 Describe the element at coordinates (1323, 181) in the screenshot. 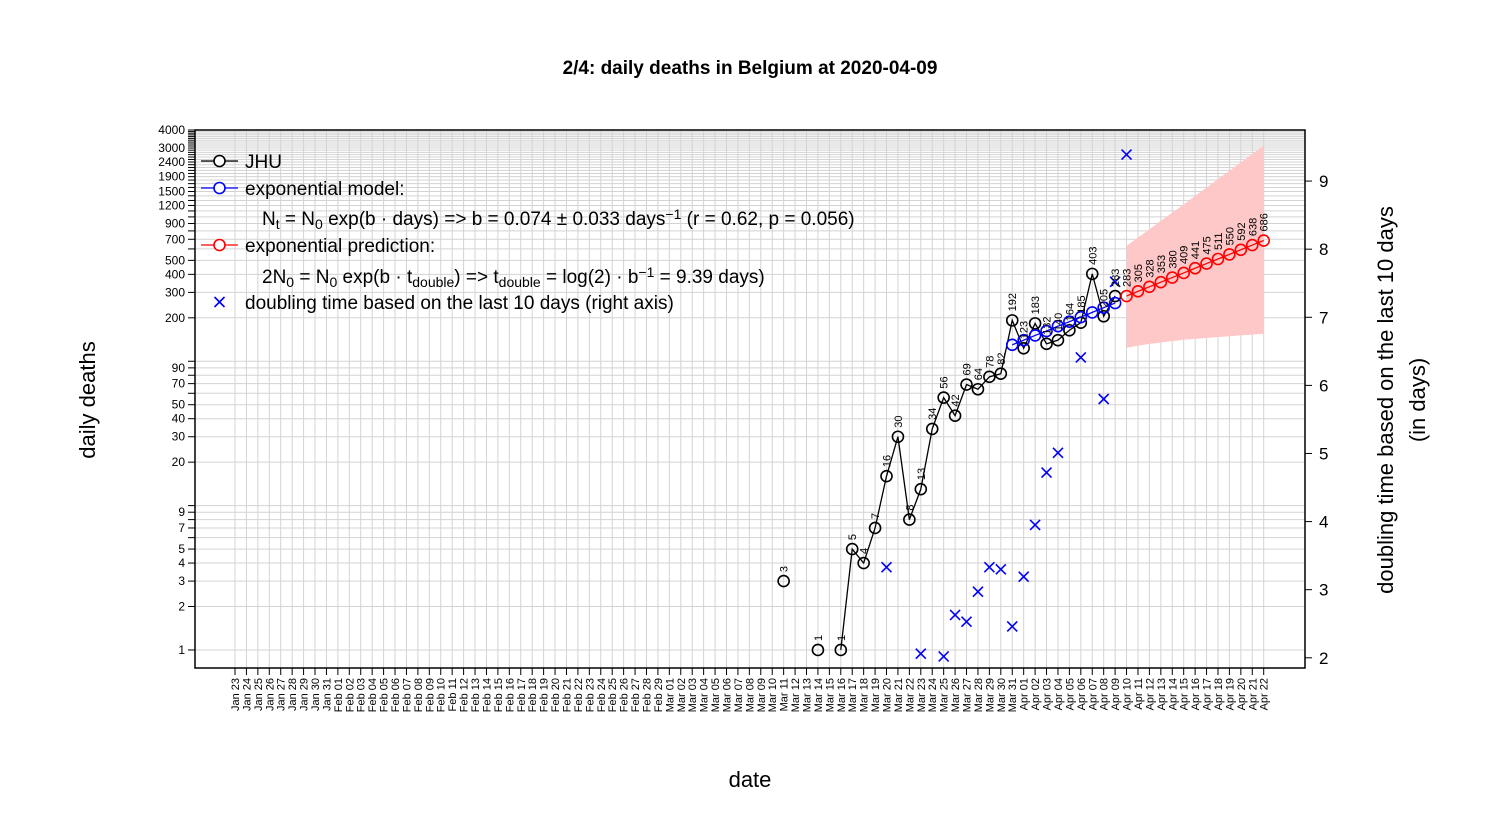

I see `y2-tick-label: 9` at that location.